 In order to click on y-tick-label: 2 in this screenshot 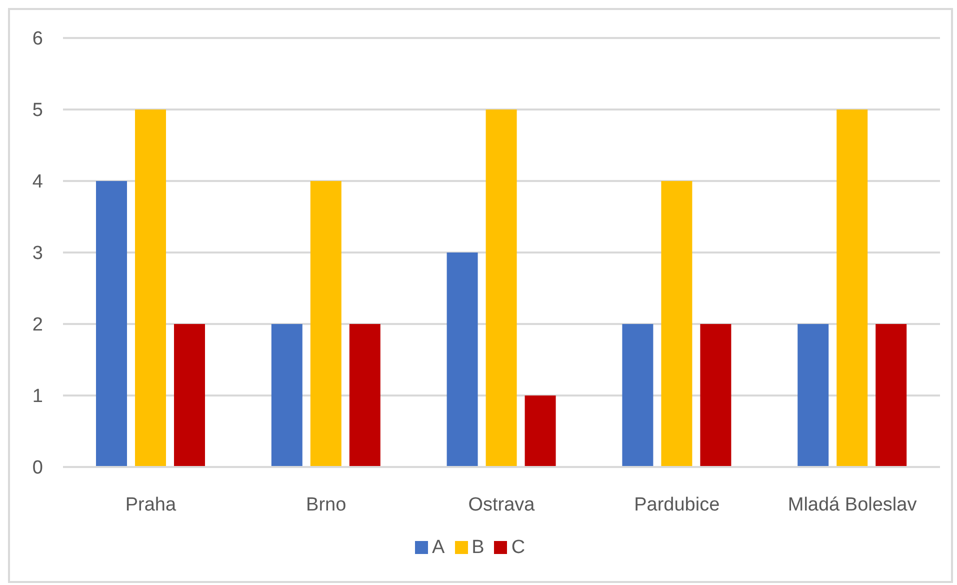, I will do `click(37, 325)`.